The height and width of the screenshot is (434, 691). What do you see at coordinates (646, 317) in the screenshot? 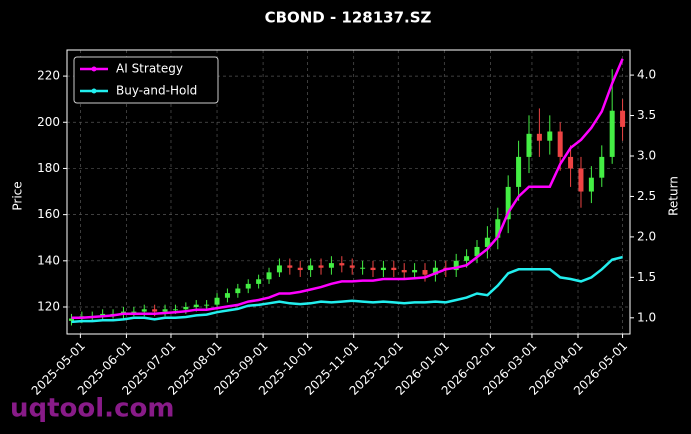
I see `y2-tick-label: 1.0` at bounding box center [646, 317].